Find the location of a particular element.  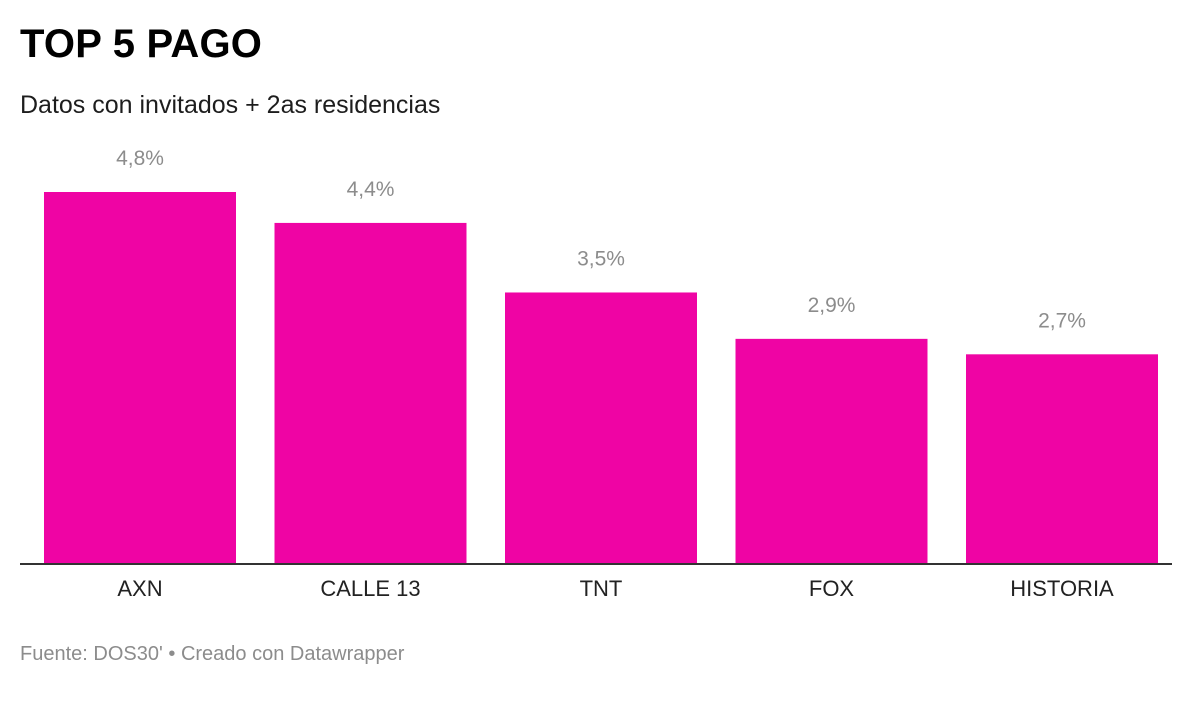

chart-subtitle: Datos con invitados + 2as residencias is located at coordinates (230, 105).